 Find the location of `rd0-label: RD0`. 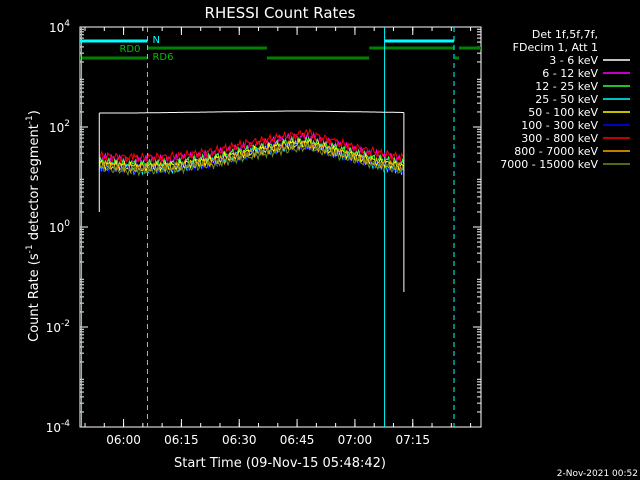

rd0-label: RD0 is located at coordinates (129, 49).